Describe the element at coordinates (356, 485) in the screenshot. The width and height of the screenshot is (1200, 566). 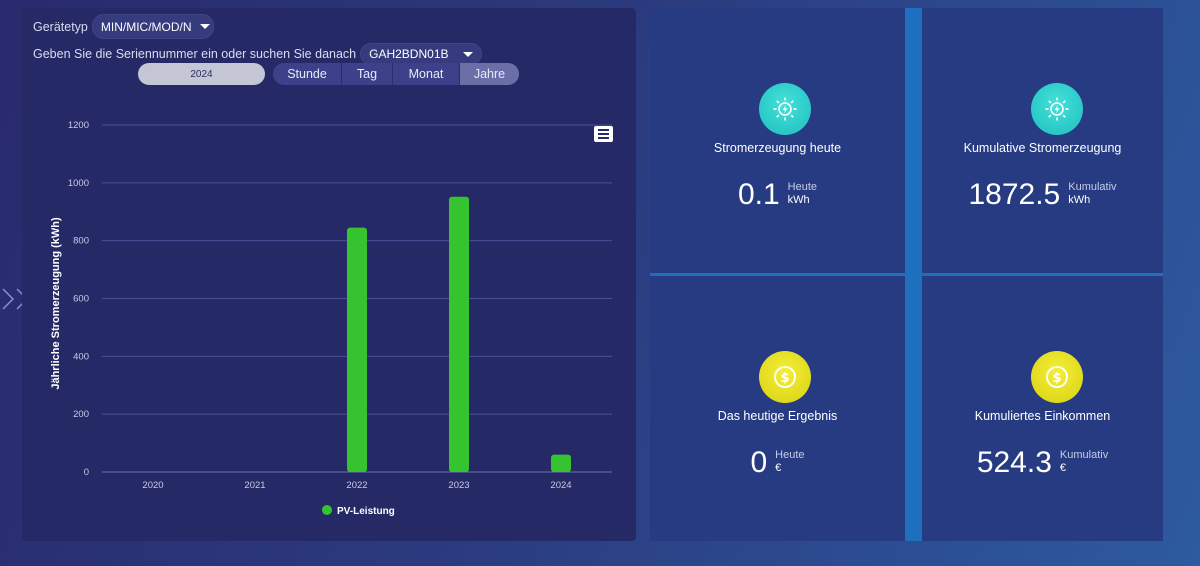
I see `x-tick-label: 2022` at that location.